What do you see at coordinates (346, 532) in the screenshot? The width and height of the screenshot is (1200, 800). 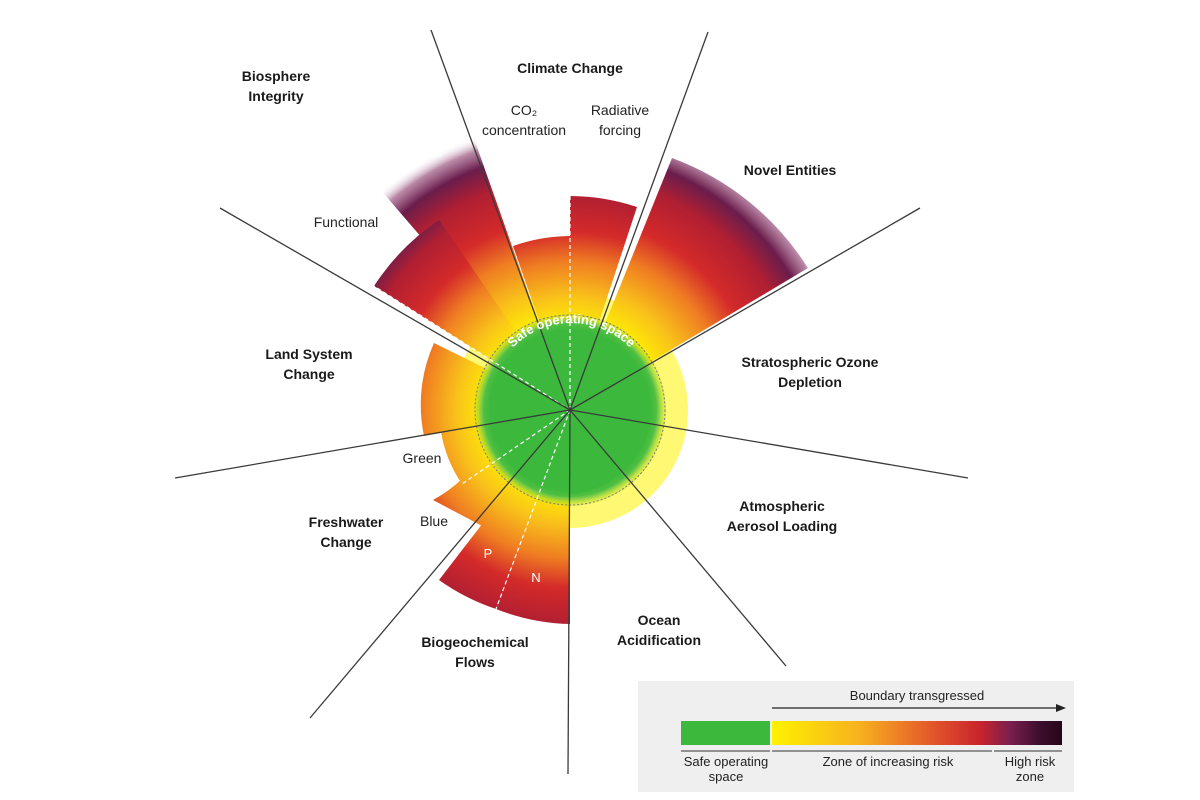 I see `label-freshwater-change: Freshwater Change` at bounding box center [346, 532].